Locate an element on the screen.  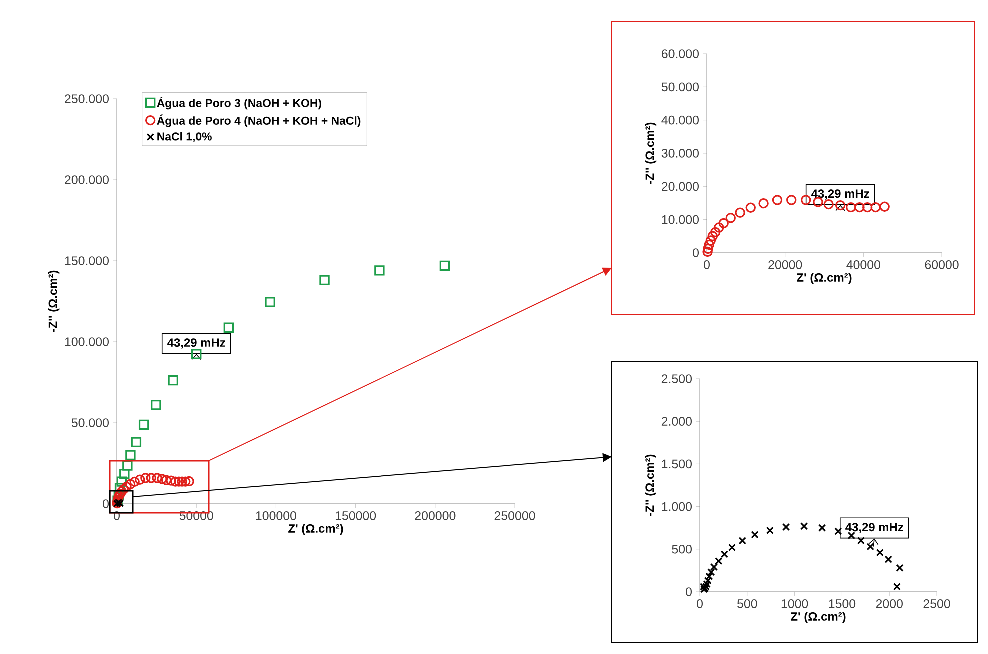
y-tick-label: 100.000 is located at coordinates (87, 342).